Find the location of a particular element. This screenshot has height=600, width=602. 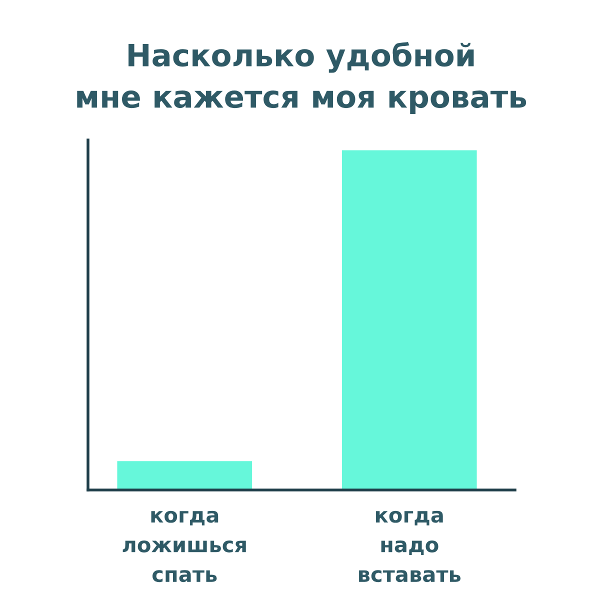

chart-title: Насколько удобной мне кажется моя кровать is located at coordinates (301, 78).